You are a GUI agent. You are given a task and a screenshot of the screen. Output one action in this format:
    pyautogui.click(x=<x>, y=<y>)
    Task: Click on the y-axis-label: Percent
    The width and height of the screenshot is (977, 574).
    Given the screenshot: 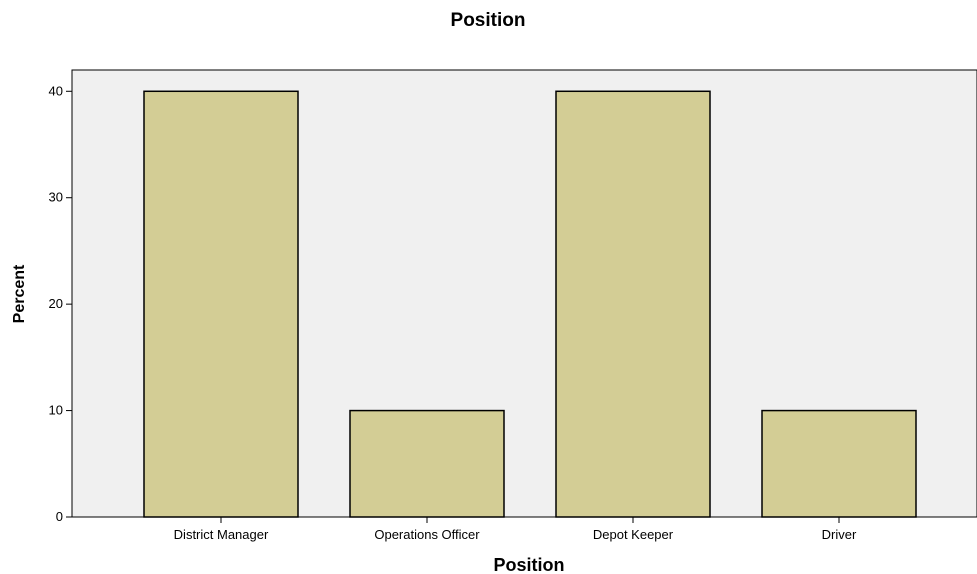 What is the action you would take?
    pyautogui.click(x=19, y=293)
    